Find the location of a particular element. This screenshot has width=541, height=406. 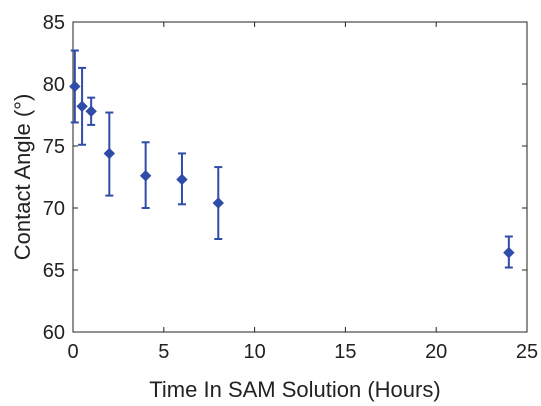

y-tick-label: 60 is located at coordinates (54, 333).